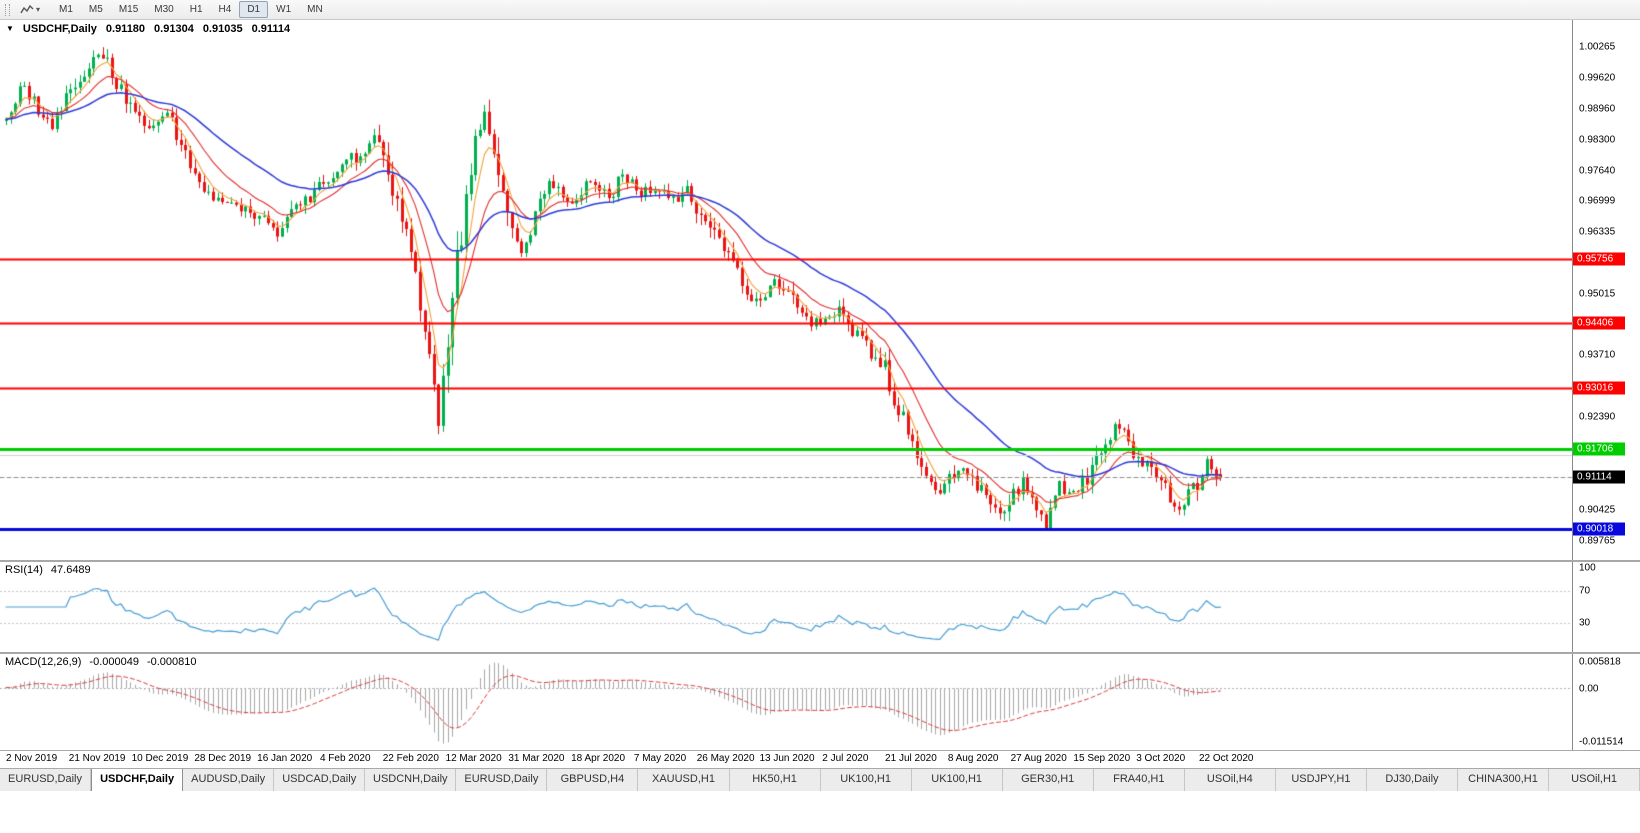 The width and height of the screenshot is (1640, 833). Describe the element at coordinates (1597, 355) in the screenshot. I see `price-tick: 0.93710` at that location.